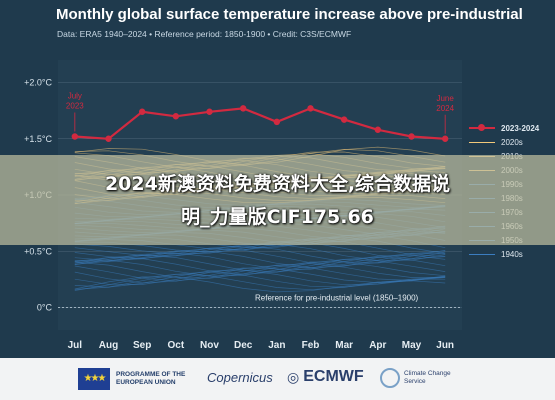 This screenshot has width=555, height=400. Describe the element at coordinates (175, 345) in the screenshot. I see `x-tick-label: Oct` at that location.